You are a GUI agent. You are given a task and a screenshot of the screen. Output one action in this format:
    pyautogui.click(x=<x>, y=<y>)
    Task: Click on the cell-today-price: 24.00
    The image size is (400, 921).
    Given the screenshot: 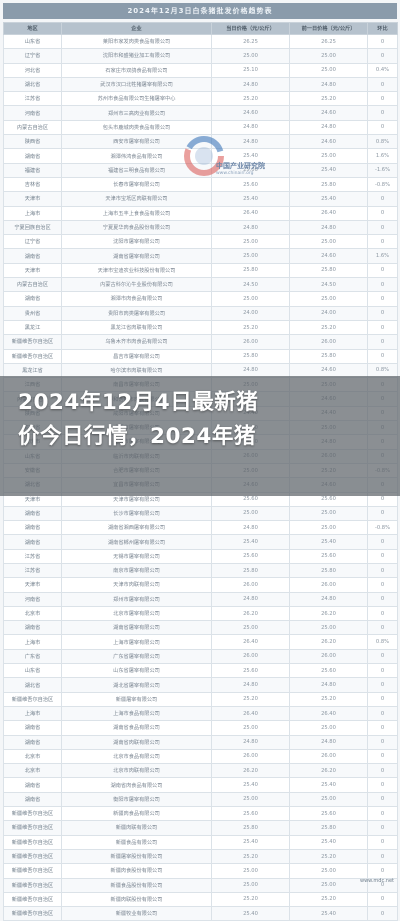 What is the action you would take?
    pyautogui.click(x=250, y=313)
    